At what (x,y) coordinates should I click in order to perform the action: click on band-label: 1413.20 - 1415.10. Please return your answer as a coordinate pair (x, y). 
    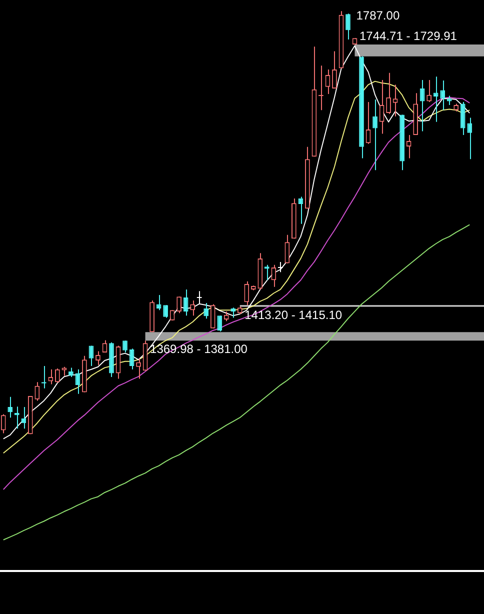
    Looking at the image, I should click on (293, 315).